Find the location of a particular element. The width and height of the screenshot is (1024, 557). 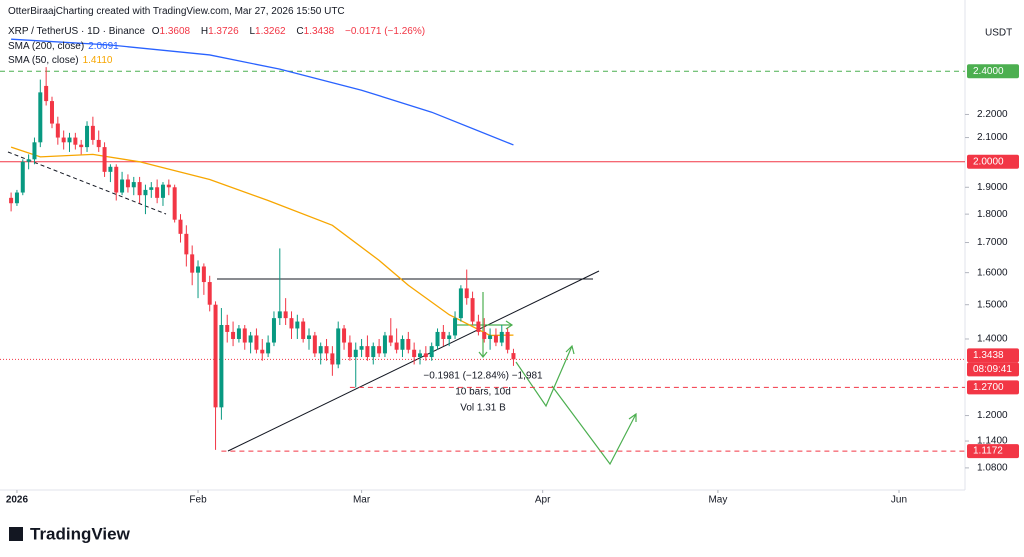

y-tick-label: 1.2000 is located at coordinates (992, 415).